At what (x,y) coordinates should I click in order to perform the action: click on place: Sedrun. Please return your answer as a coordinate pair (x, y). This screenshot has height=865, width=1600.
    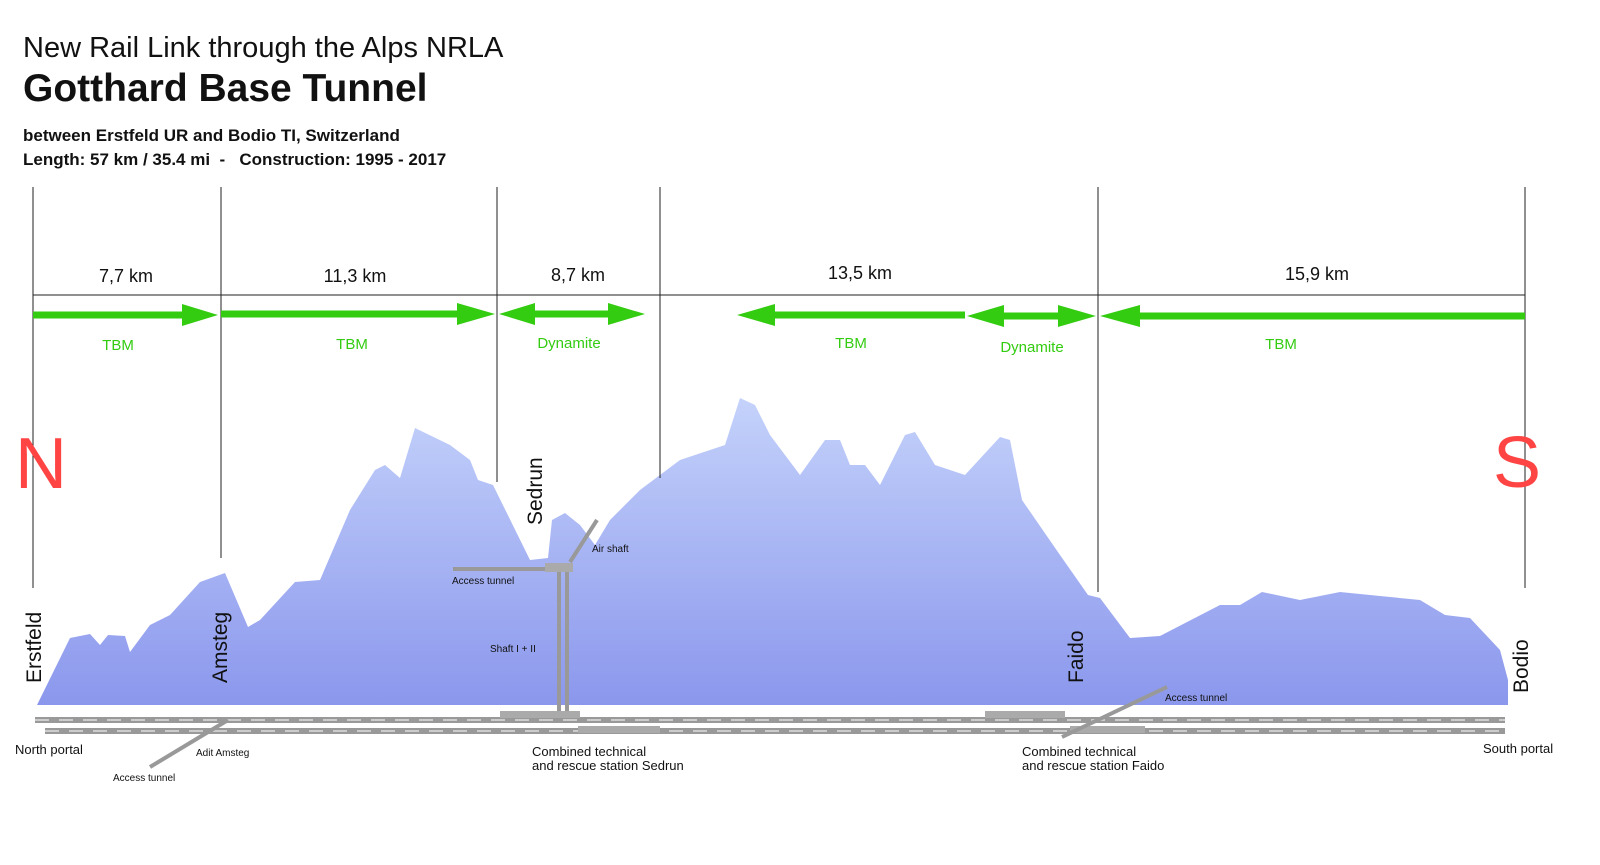
    Looking at the image, I should click on (535, 491).